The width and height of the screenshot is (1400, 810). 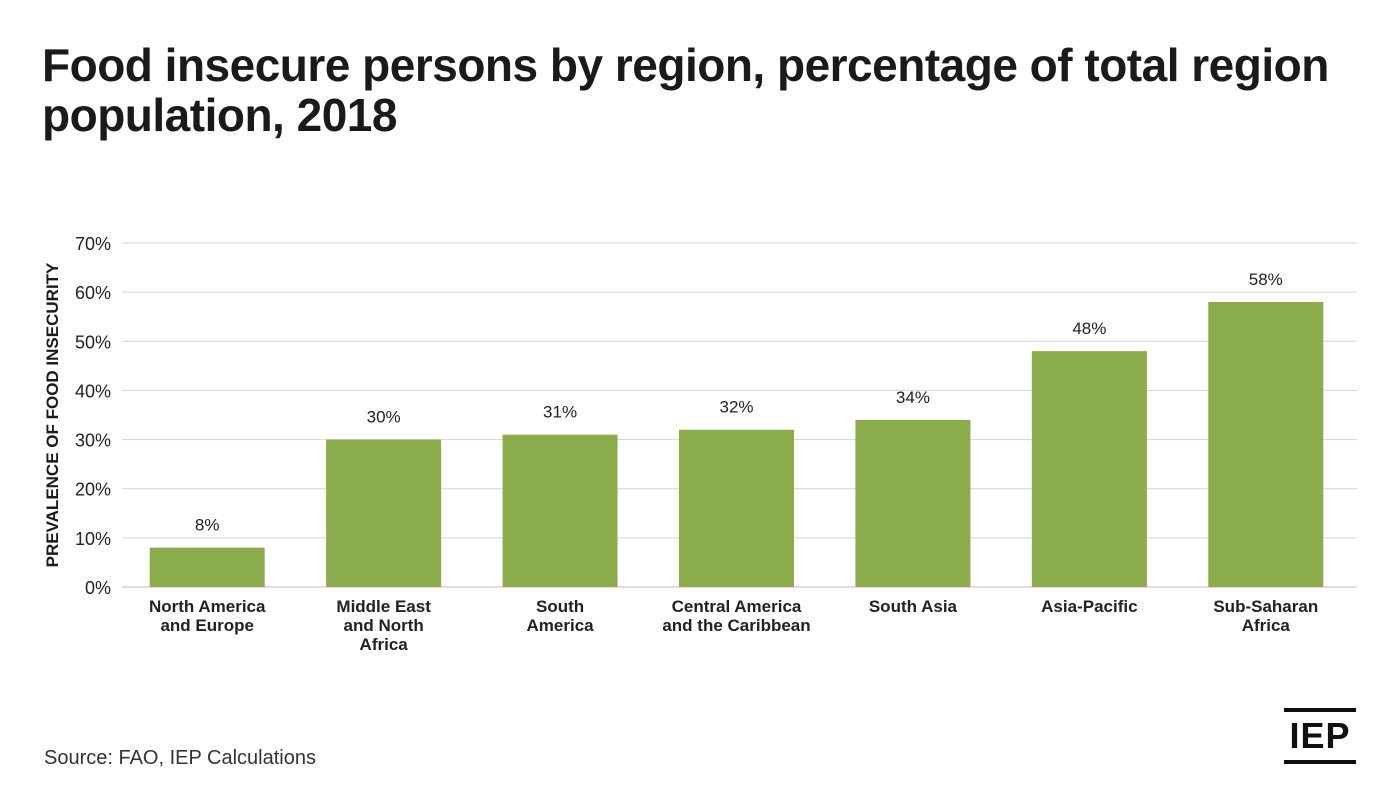 I want to click on y-tick-label: 40%, so click(x=93, y=391).